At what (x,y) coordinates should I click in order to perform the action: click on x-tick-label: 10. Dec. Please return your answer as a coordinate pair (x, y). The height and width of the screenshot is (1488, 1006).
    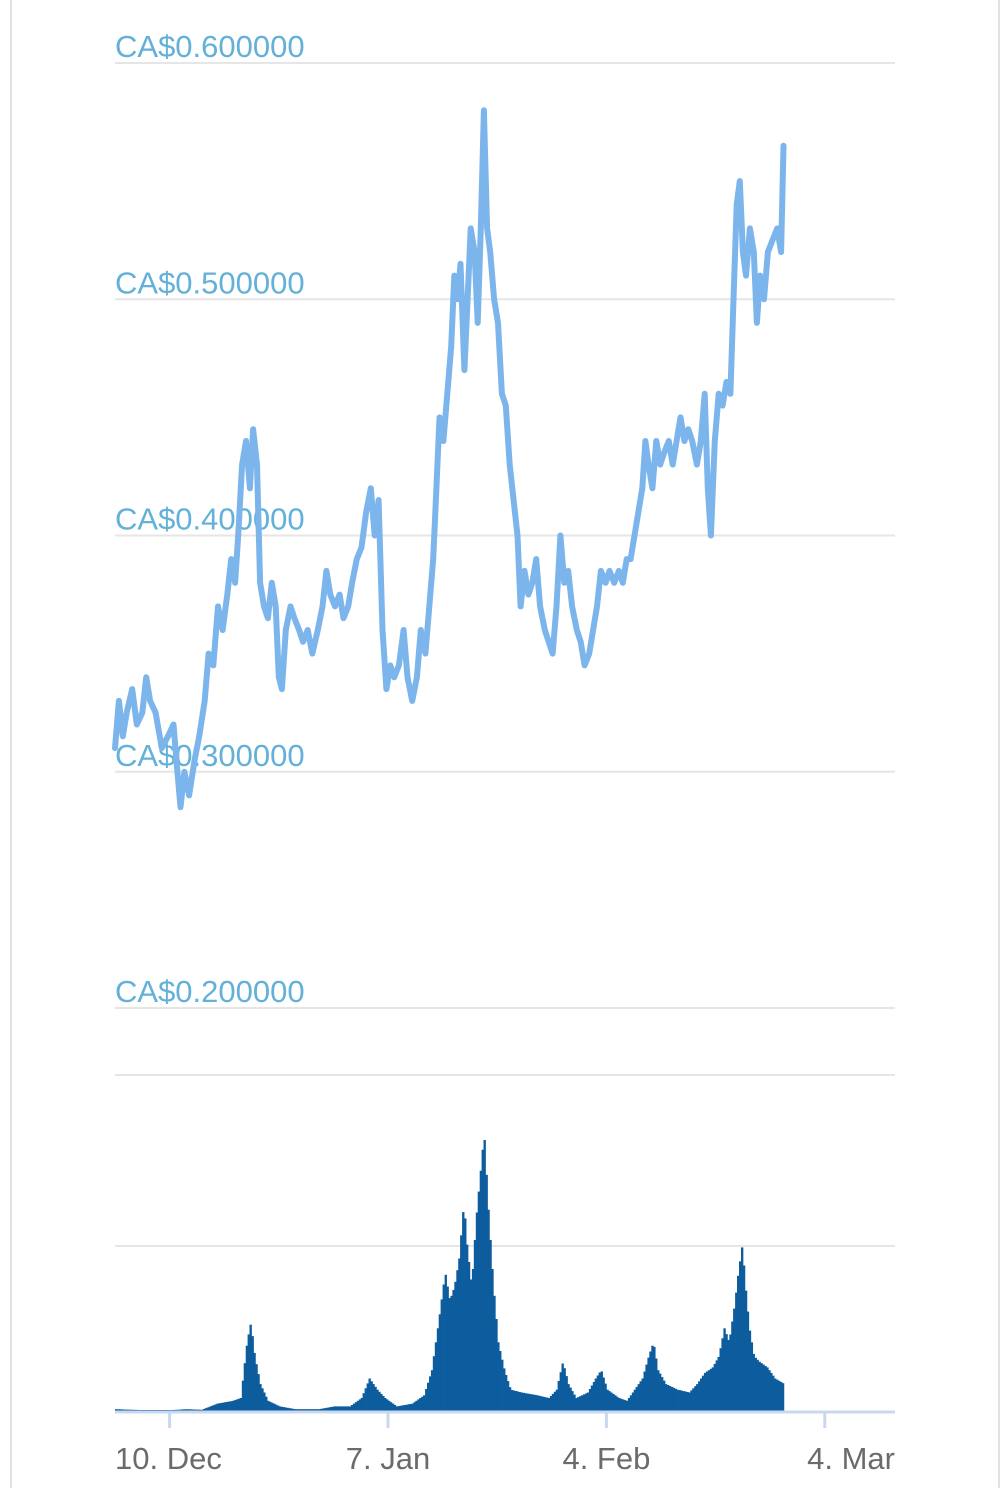
    Looking at the image, I should click on (168, 1458).